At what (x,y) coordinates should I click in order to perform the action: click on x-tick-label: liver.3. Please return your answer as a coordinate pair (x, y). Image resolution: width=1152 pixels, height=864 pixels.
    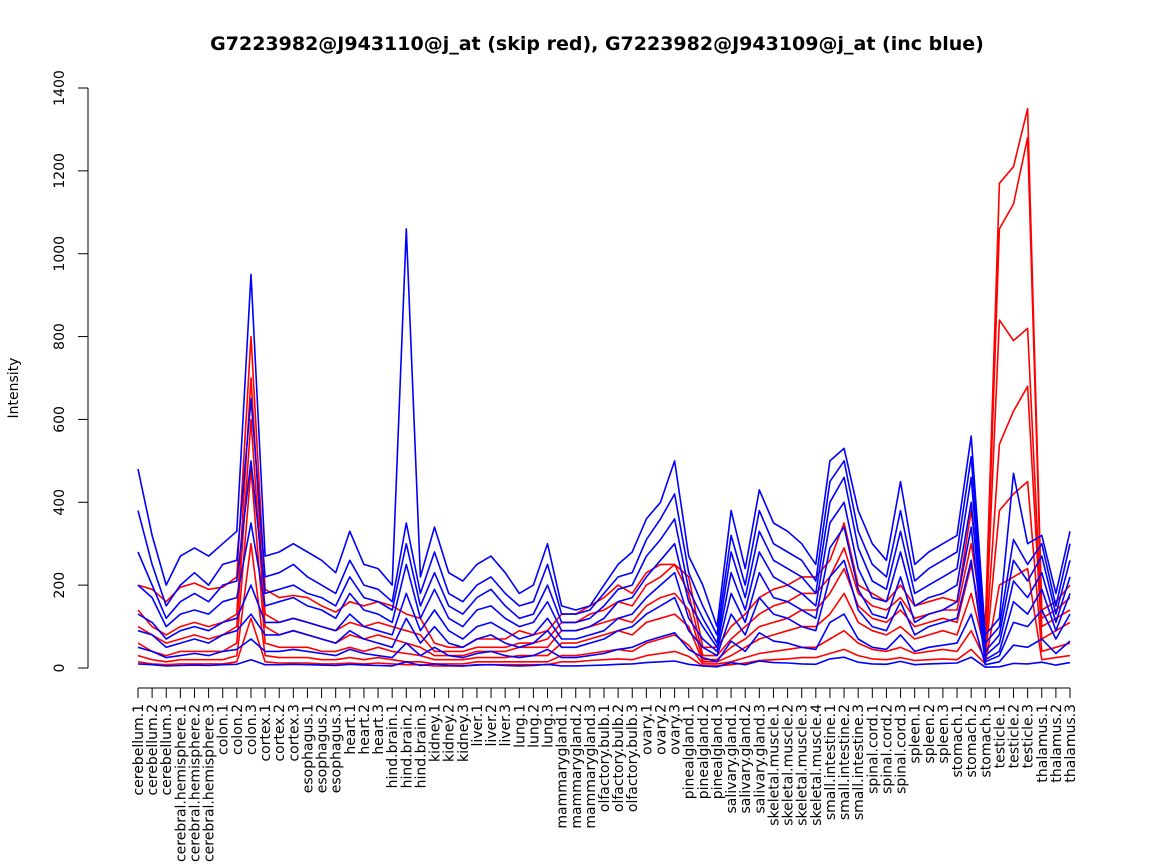
    Looking at the image, I should click on (506, 725).